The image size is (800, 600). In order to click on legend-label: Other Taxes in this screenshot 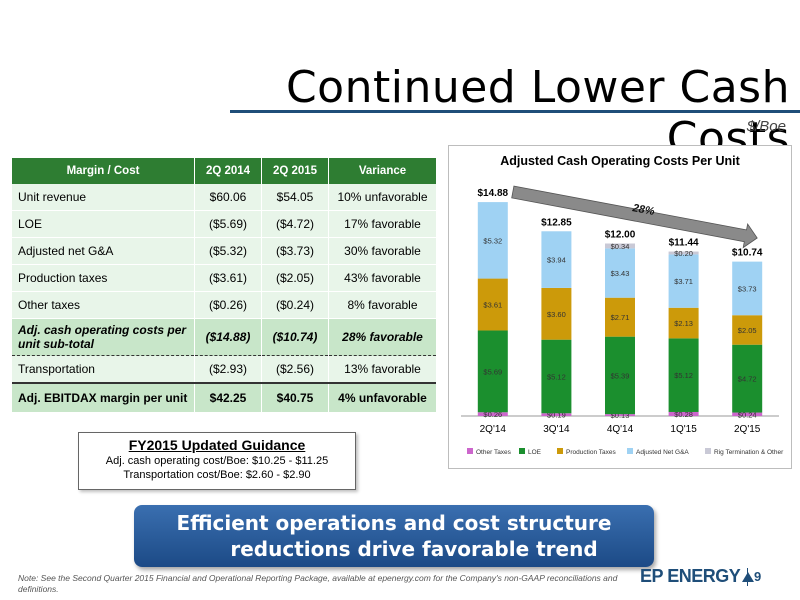, I will do `click(494, 452)`.